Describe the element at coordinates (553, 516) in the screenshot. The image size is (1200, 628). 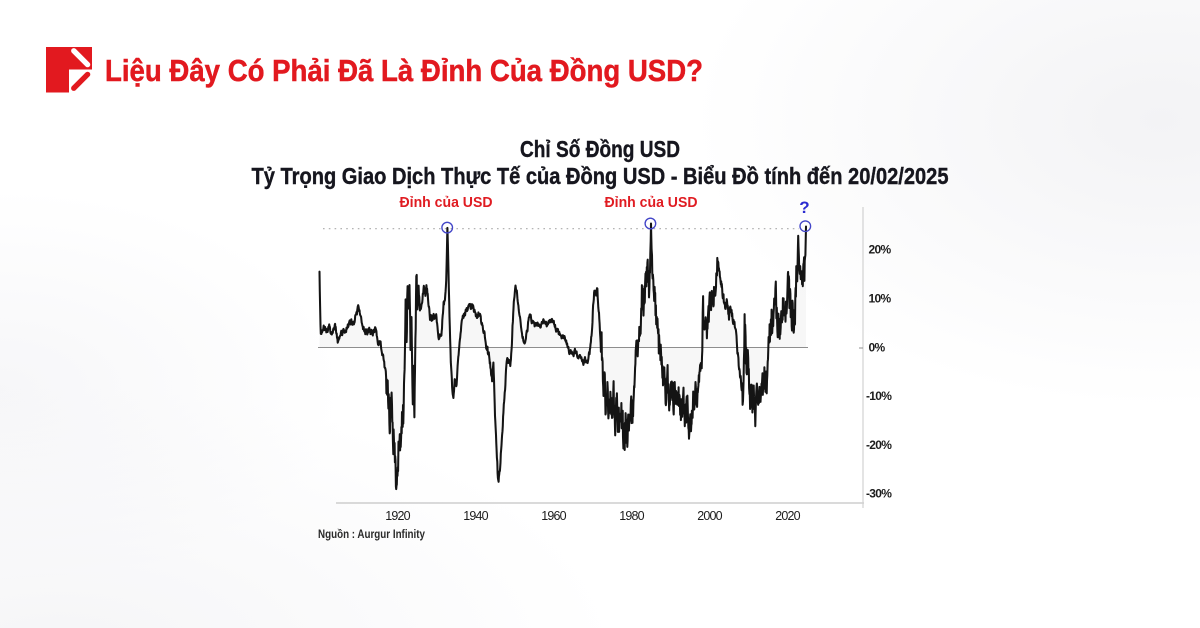
I see `svg-text: 1960` at that location.